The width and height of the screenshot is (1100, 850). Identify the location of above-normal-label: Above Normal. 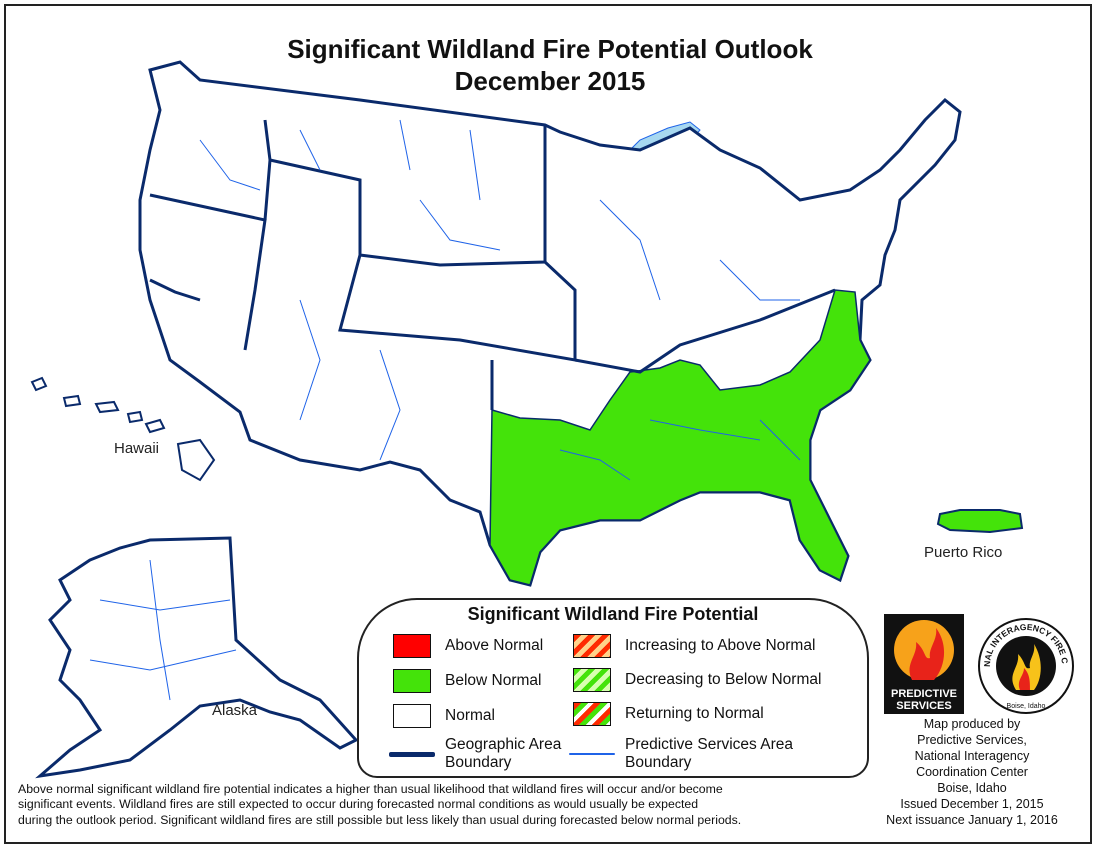
(494, 645).